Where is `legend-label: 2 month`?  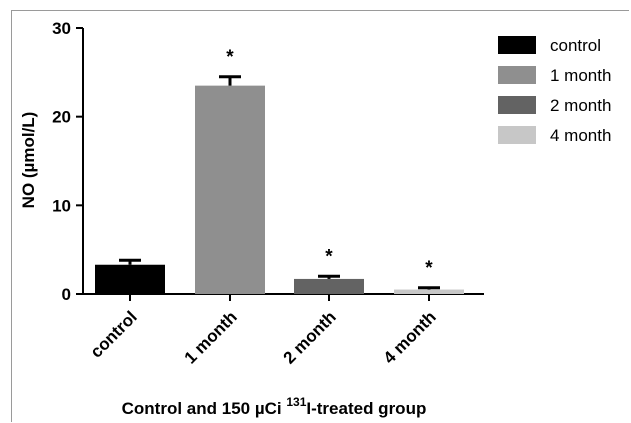
legend-label: 2 month is located at coordinates (580, 105).